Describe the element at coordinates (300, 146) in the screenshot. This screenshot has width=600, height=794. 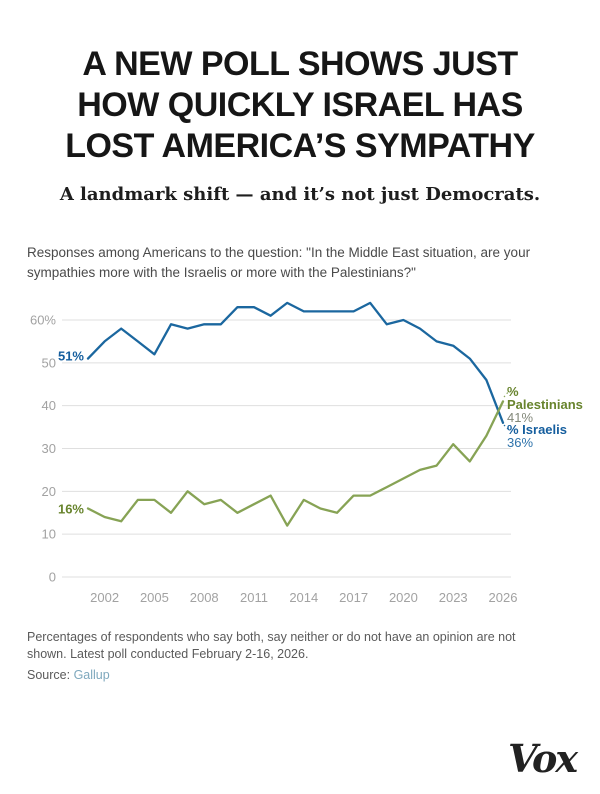
I see `headline-line-3: LOST AMERICA’S SYMPATHY` at that location.